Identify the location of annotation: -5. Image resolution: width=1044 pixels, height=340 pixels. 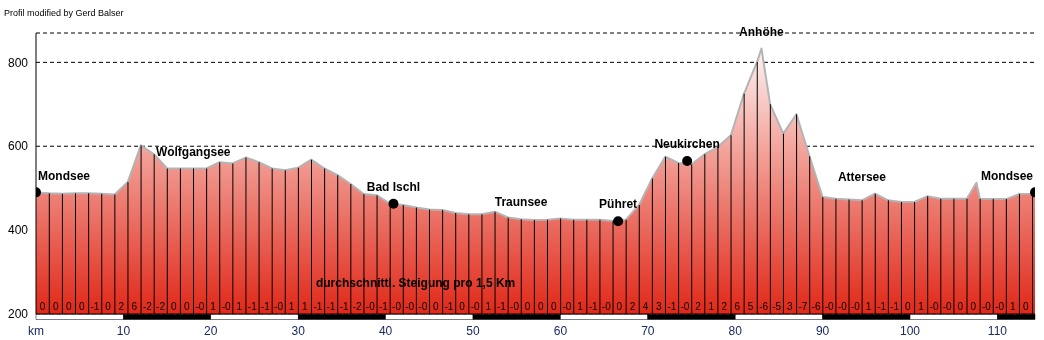
(777, 306).